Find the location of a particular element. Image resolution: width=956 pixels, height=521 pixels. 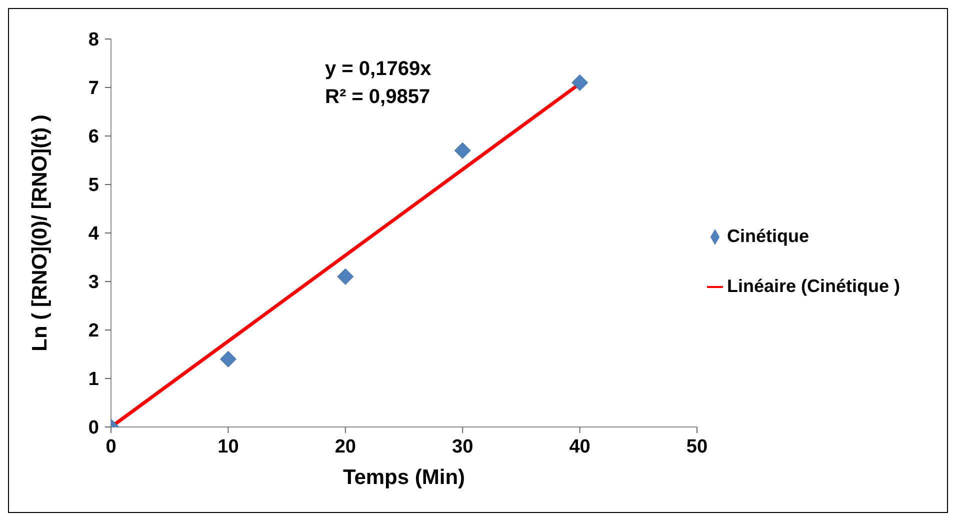

x-tick-label: 50 is located at coordinates (697, 447).